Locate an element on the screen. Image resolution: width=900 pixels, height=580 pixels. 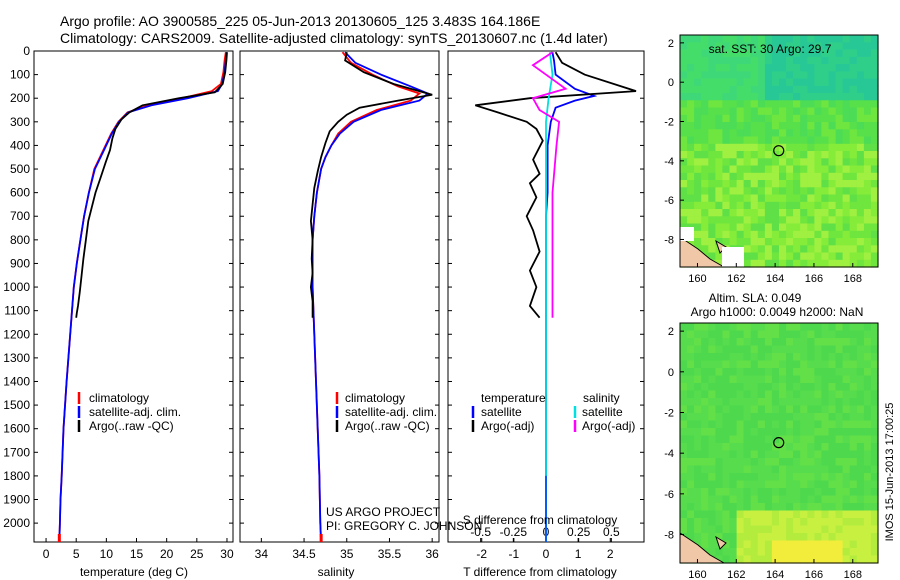
legend-label-satellite: satellite-adj. clim. is located at coordinates (135, 412).